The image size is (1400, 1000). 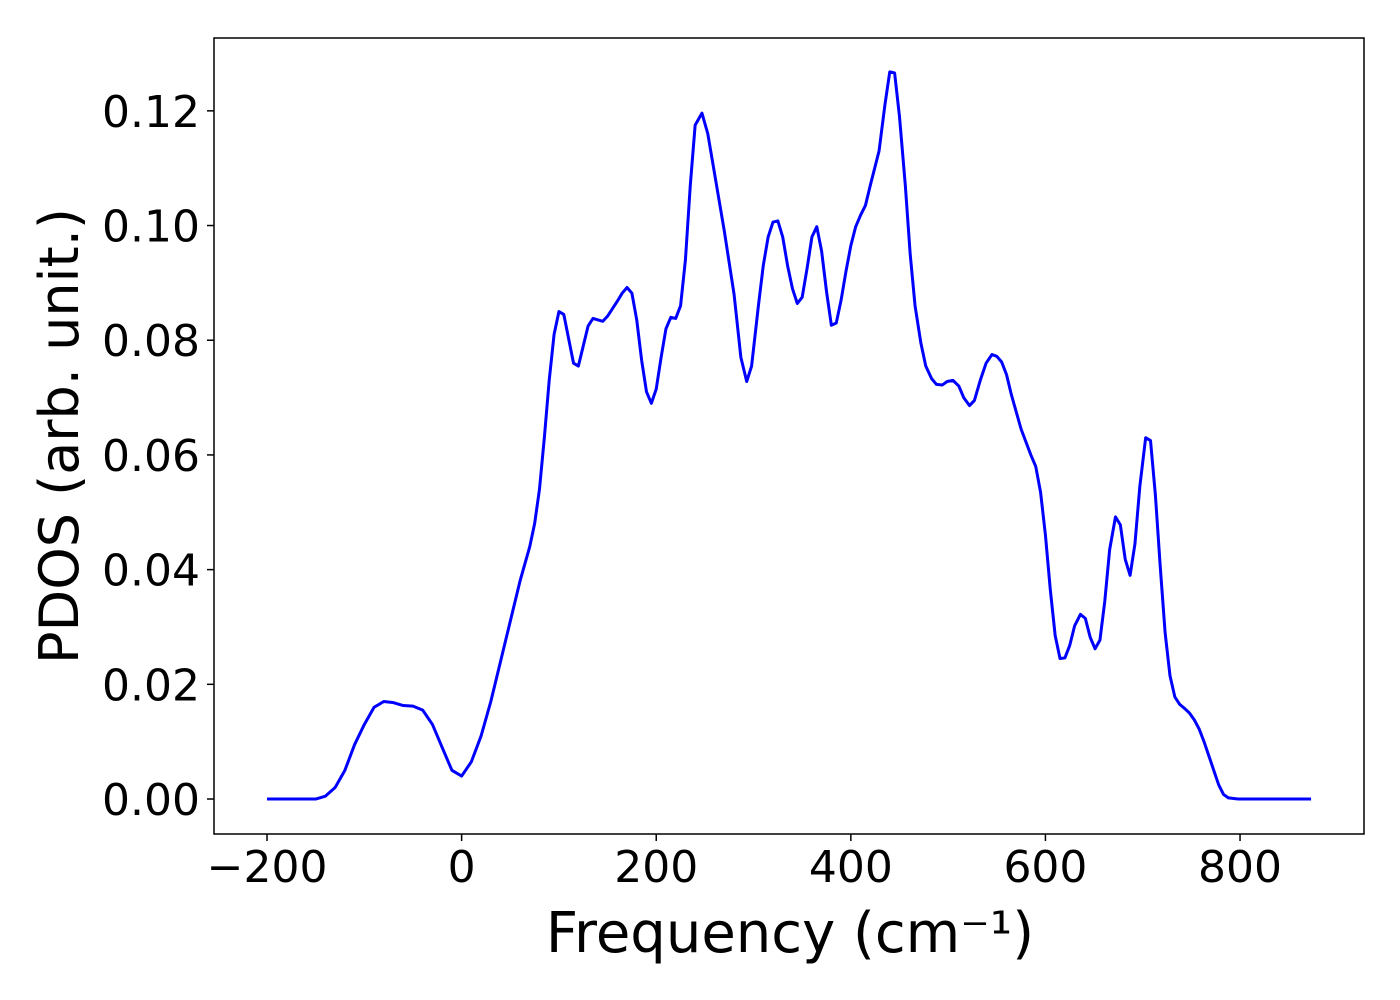 What do you see at coordinates (851, 867) in the screenshot?
I see `x-tick-label: 400` at bounding box center [851, 867].